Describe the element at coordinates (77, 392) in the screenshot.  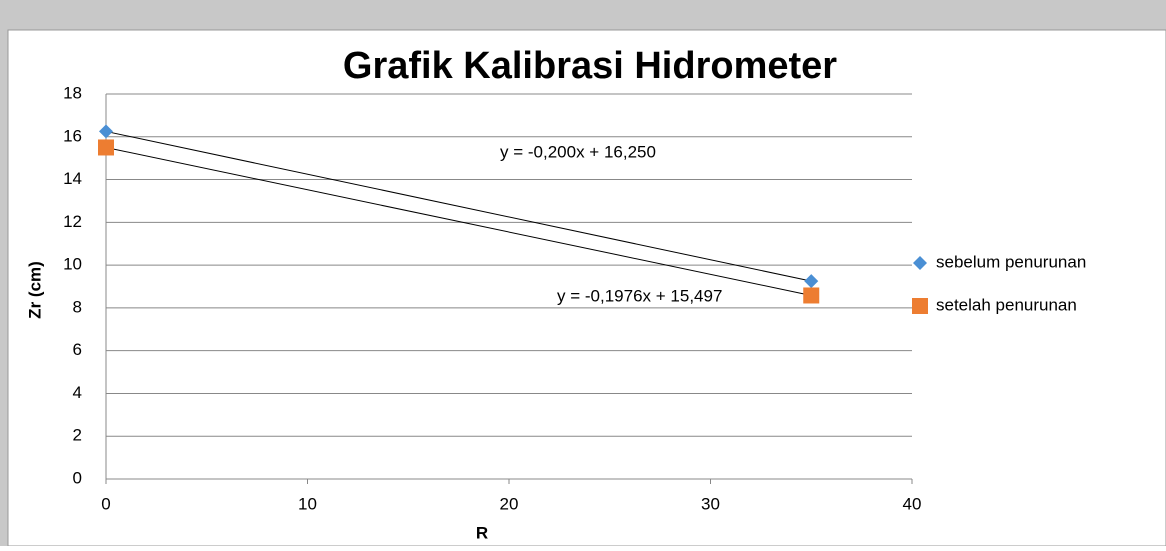
I see `y-tick-label: 4` at that location.